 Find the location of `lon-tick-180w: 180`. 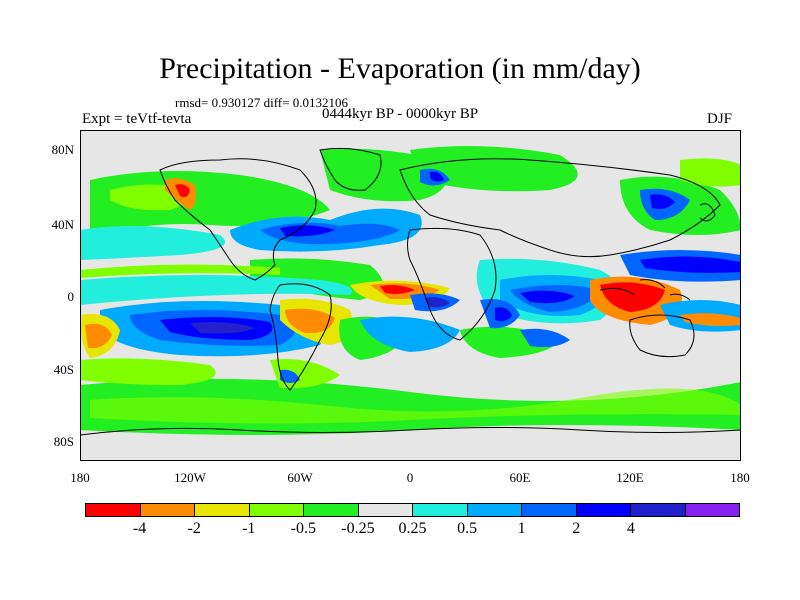

lon-tick-180w: 180 is located at coordinates (80, 477).